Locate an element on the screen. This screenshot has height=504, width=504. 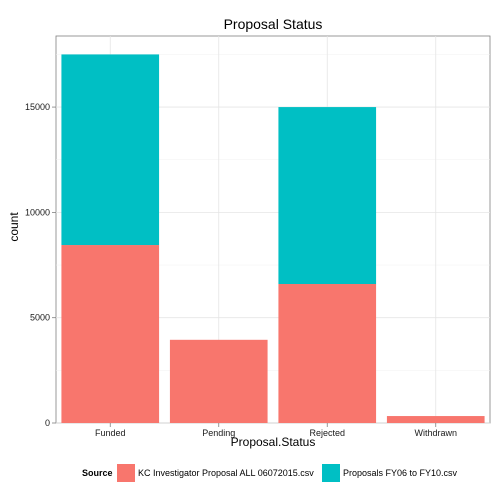
x-tick-label: Pending is located at coordinates (218, 433).